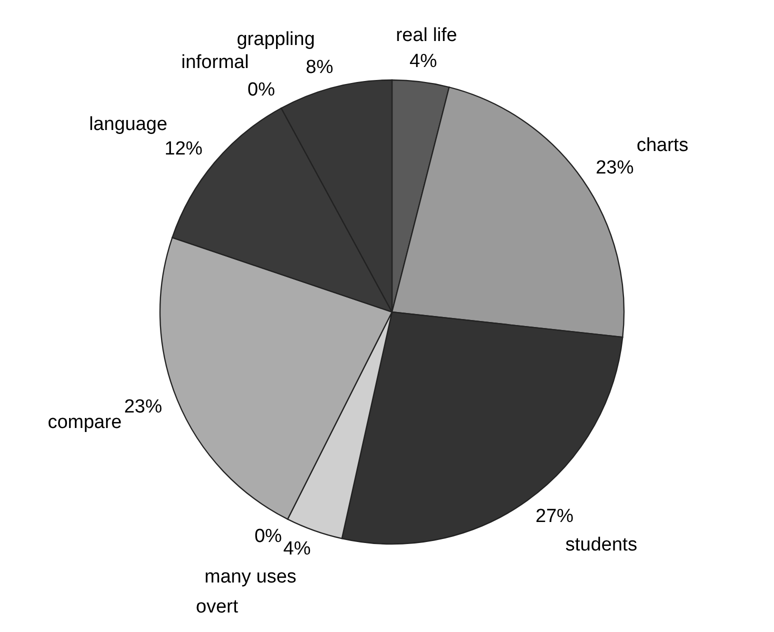 This screenshot has height=632, width=774. I want to click on category-label: overt, so click(217, 607).